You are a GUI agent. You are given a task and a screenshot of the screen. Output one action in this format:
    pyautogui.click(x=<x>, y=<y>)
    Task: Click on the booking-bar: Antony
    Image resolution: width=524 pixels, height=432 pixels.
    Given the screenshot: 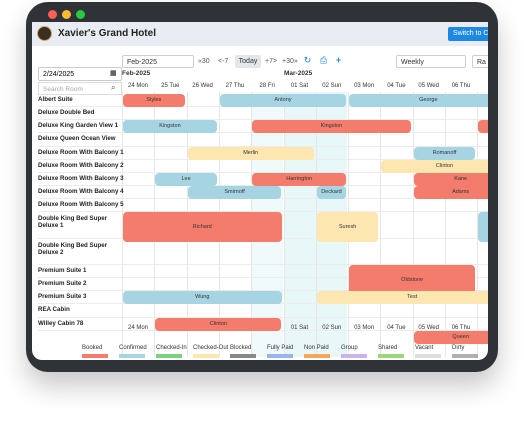 What is the action you would take?
    pyautogui.click(x=283, y=100)
    